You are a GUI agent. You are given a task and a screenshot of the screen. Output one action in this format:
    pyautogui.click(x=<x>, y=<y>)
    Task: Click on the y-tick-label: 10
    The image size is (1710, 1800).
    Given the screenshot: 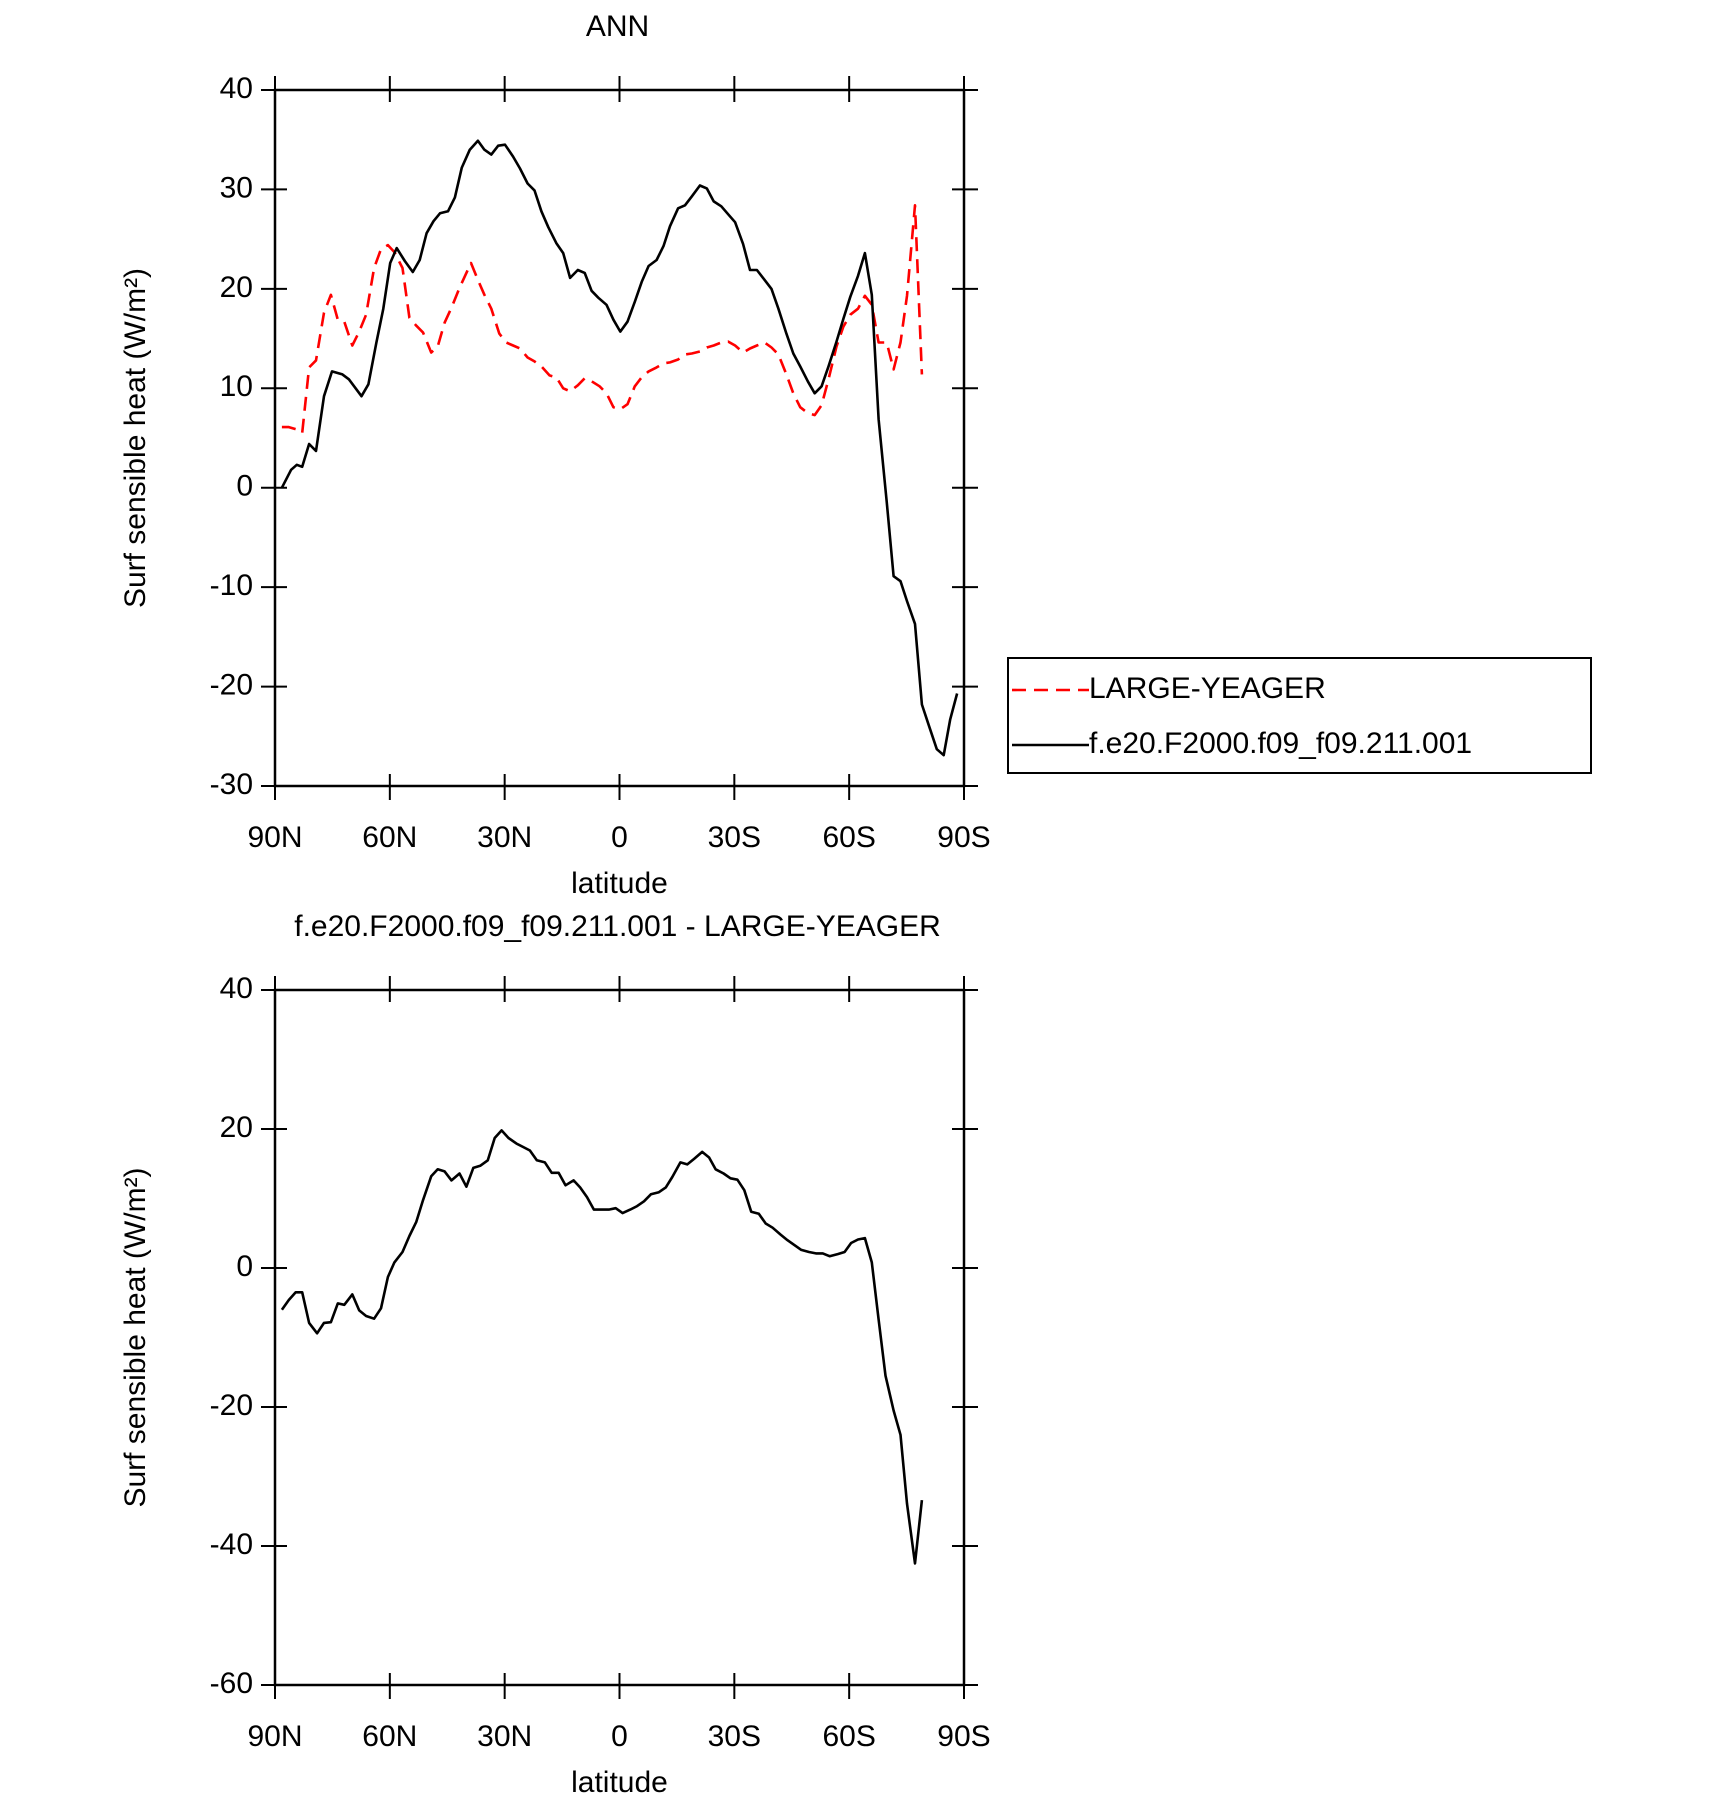 What is the action you would take?
    pyautogui.click(x=236, y=386)
    